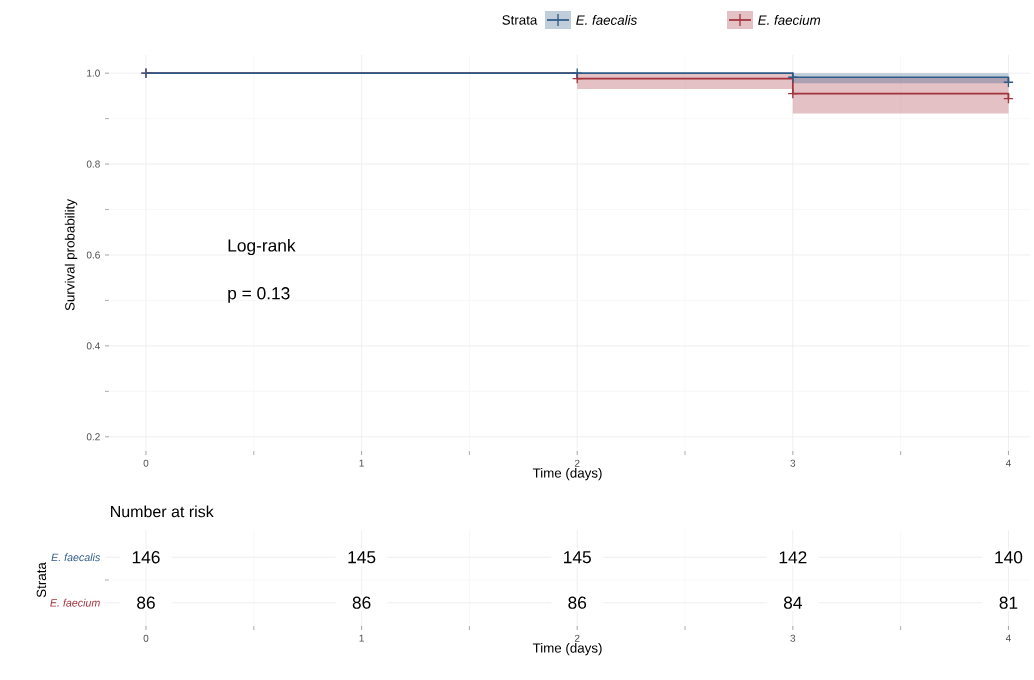  Describe the element at coordinates (71, 255) in the screenshot. I see `y-axis-title: Survival probability` at that location.